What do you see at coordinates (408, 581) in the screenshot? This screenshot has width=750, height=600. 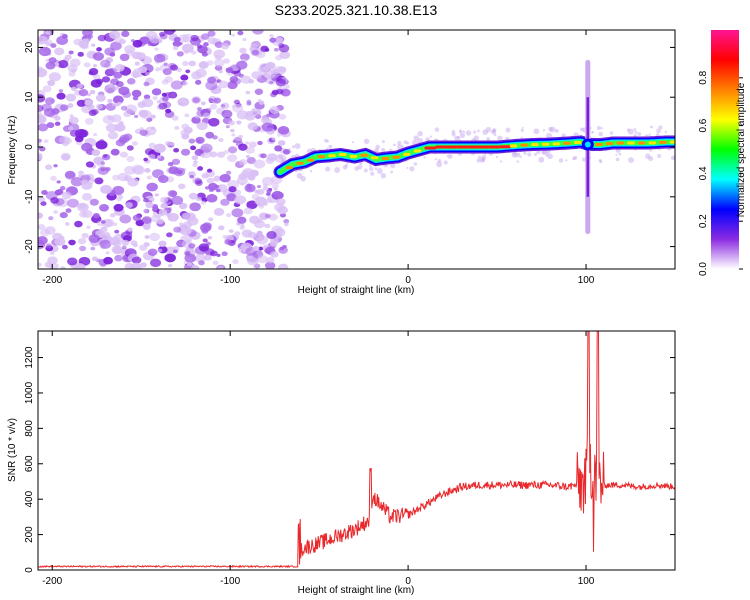 I see `x-tick-label: 0` at bounding box center [408, 581].